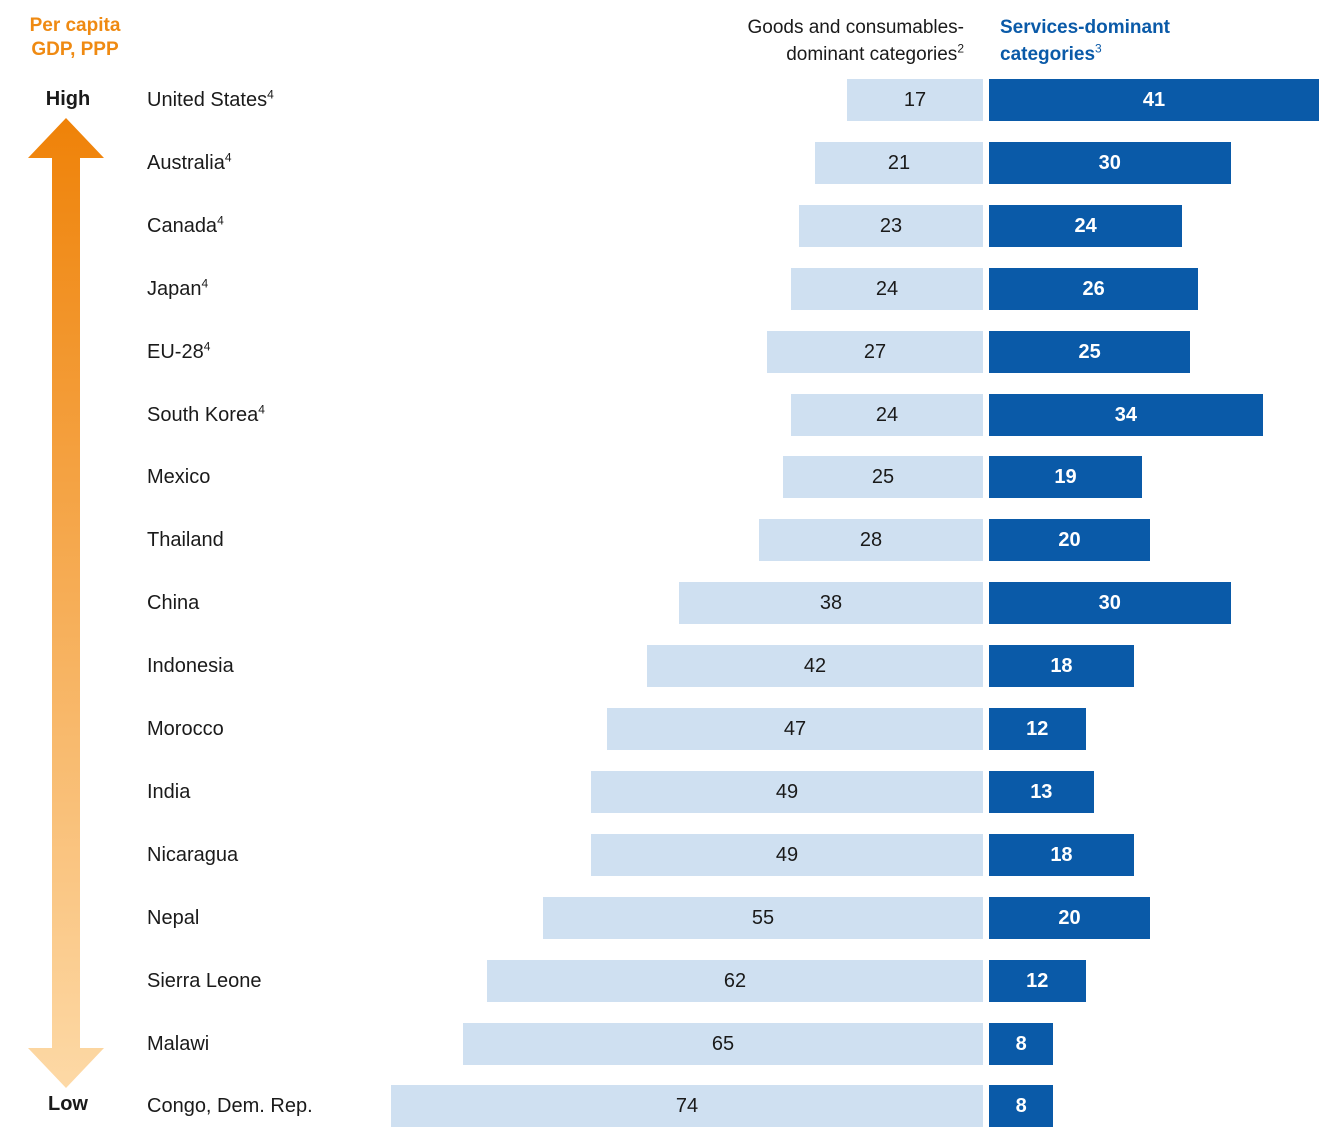 The width and height of the screenshot is (1320, 1127). Describe the element at coordinates (1048, 54) in the screenshot. I see `services-header-line2: categories` at that location.